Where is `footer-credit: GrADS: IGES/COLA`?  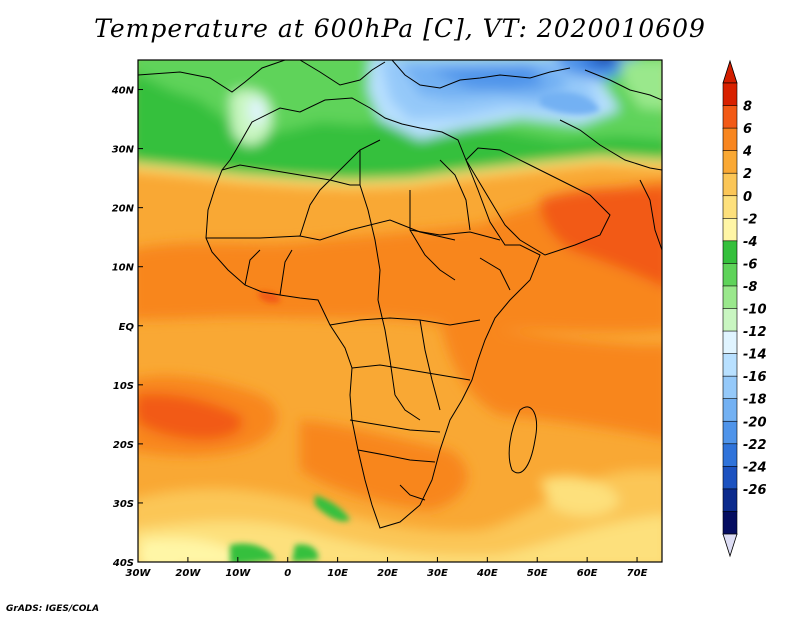
footer-credit: GrADS: IGES/COLA is located at coordinates (53, 609).